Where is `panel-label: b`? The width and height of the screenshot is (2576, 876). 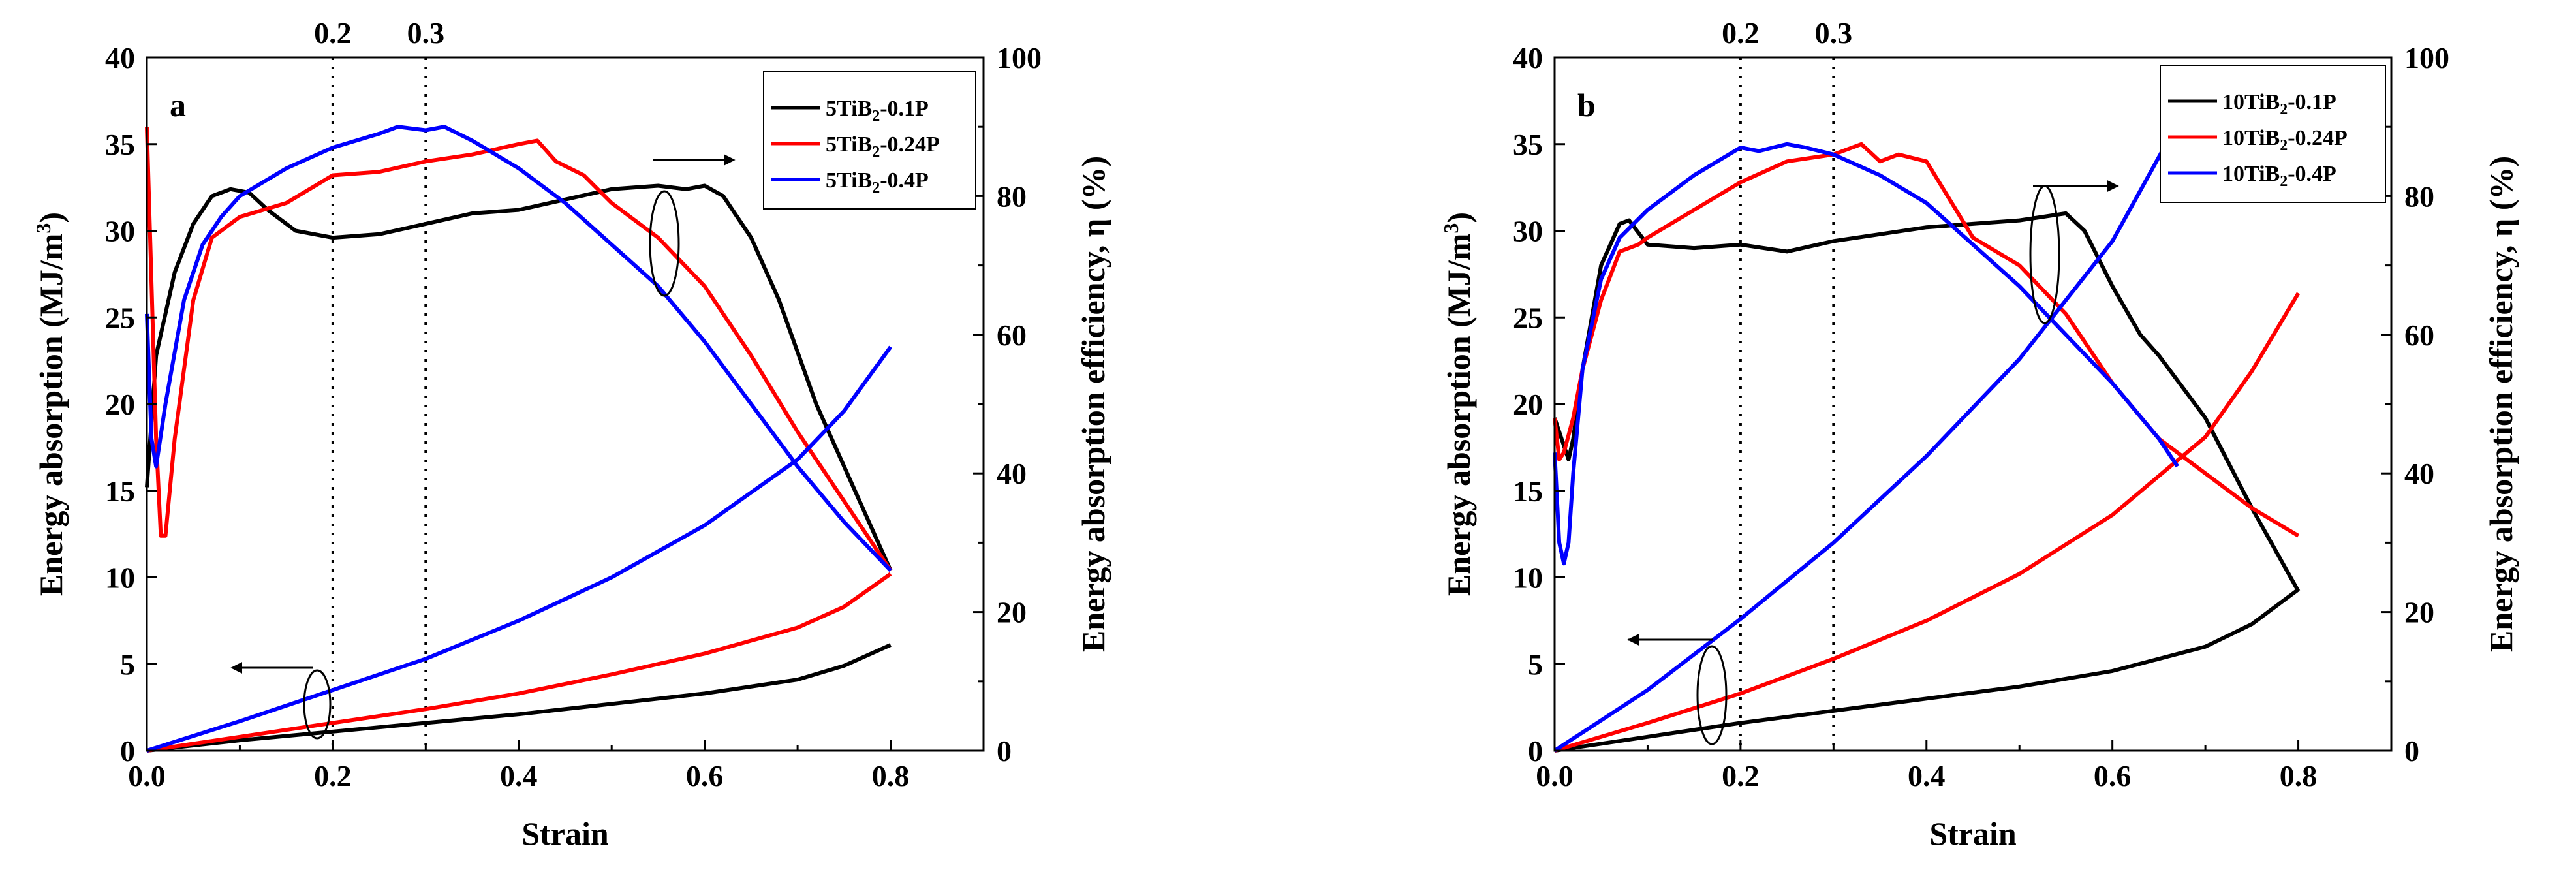 panel-label: b is located at coordinates (1586, 105).